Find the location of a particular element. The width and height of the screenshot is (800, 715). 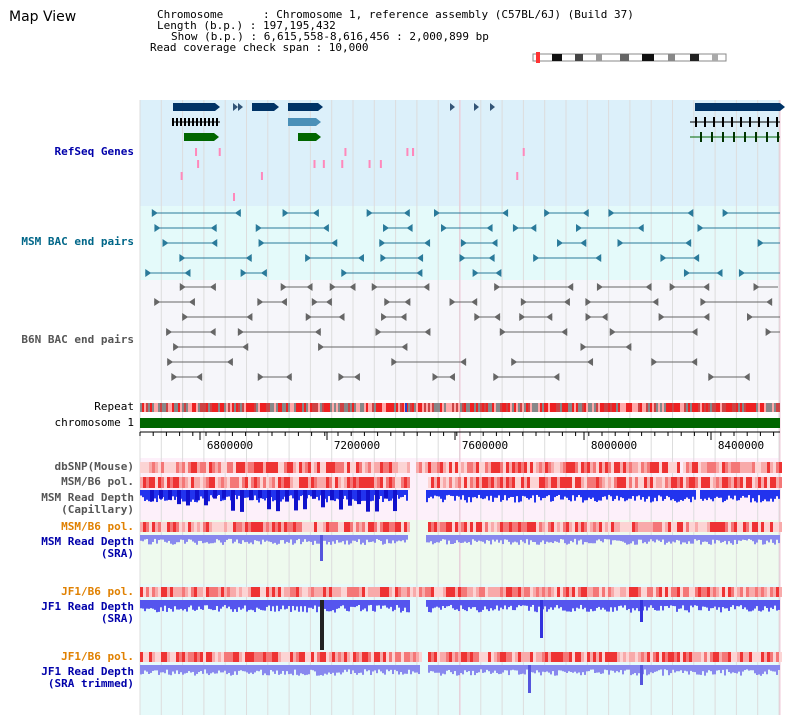

track-label-msm-depth-sra: MSM Read Depth (SRA) is located at coordinates (87, 548).